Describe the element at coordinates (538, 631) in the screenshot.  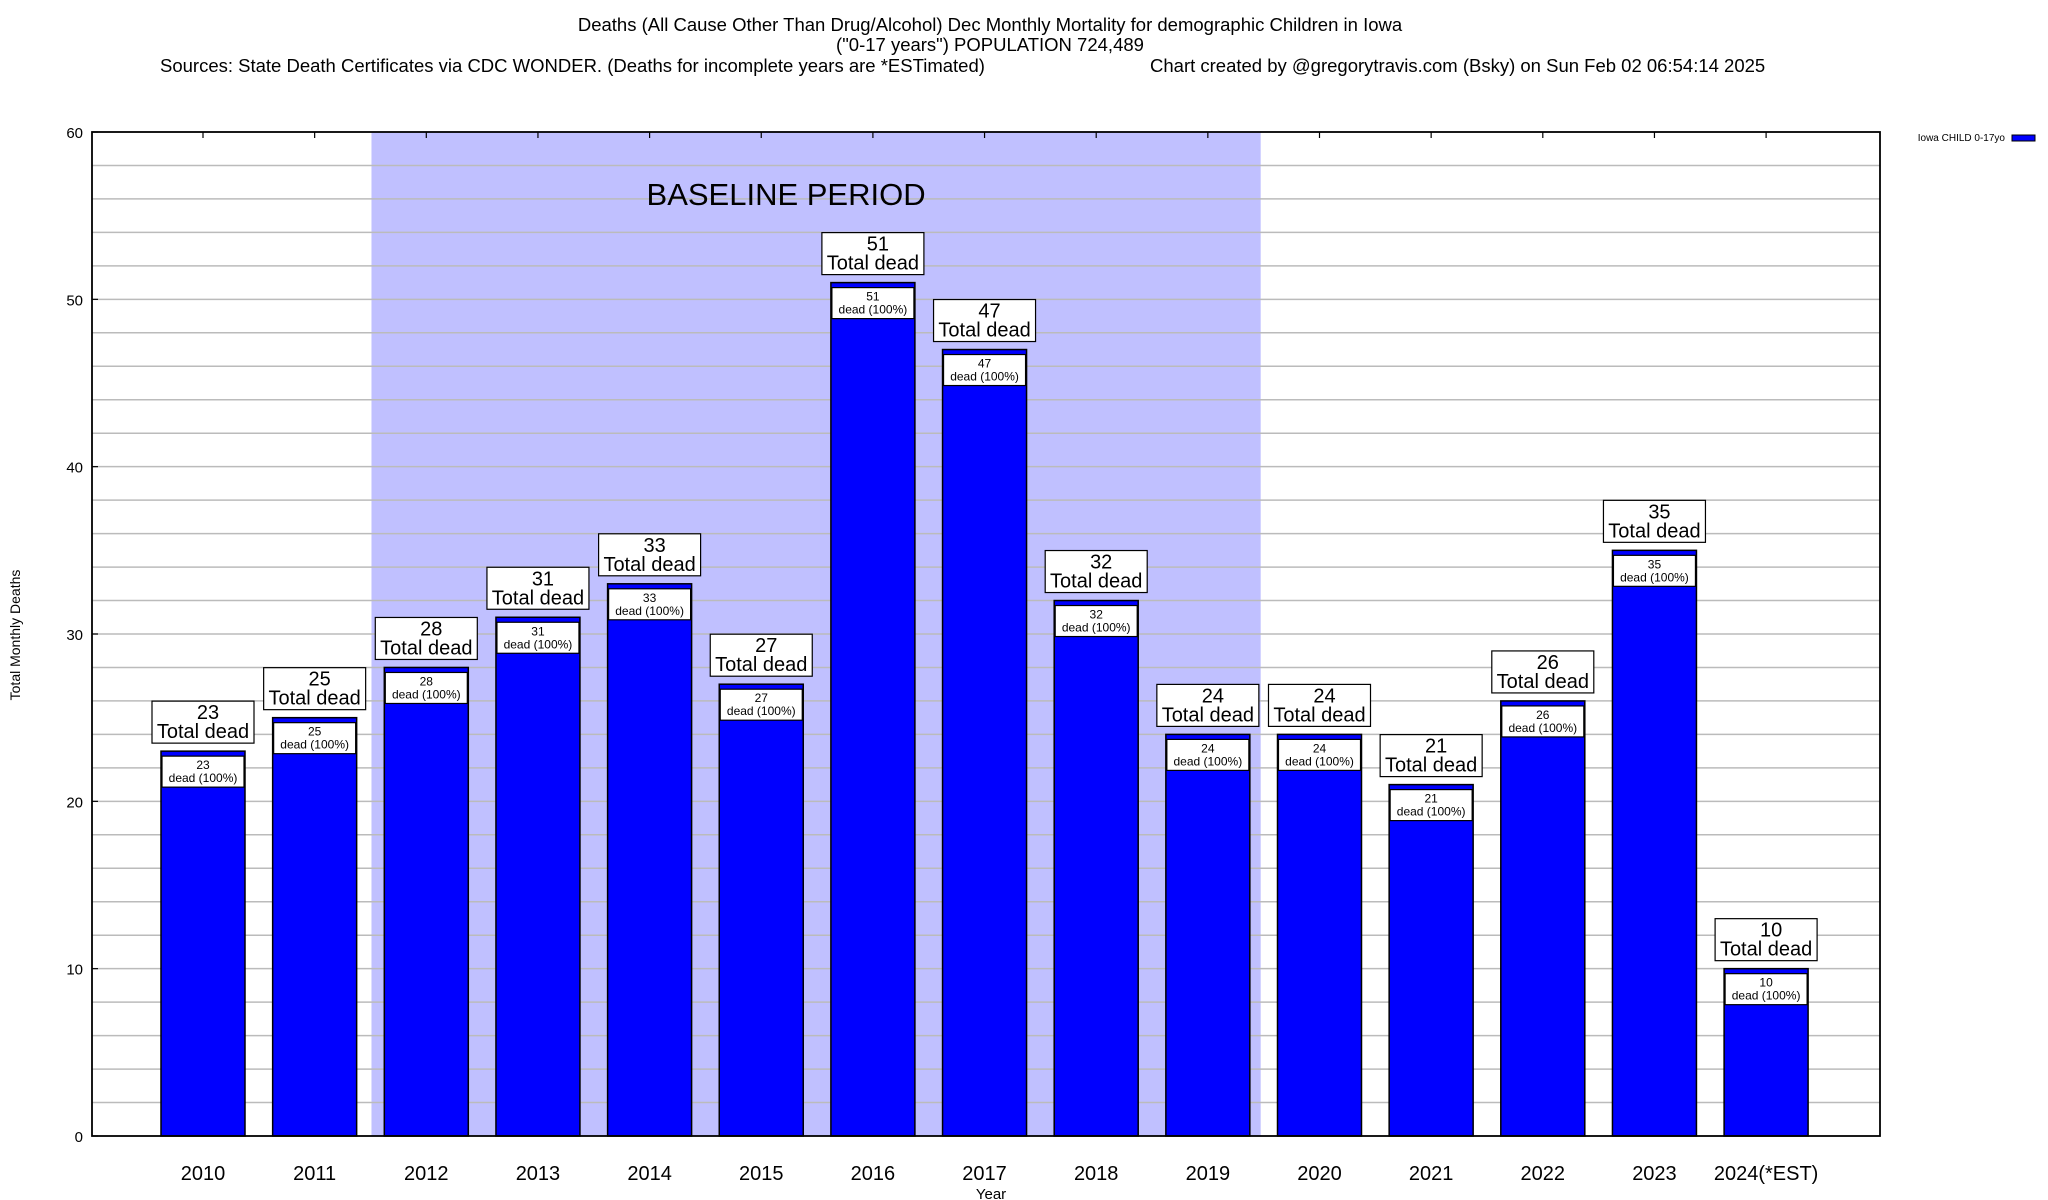
I see `bar-inner-value: 31` at that location.